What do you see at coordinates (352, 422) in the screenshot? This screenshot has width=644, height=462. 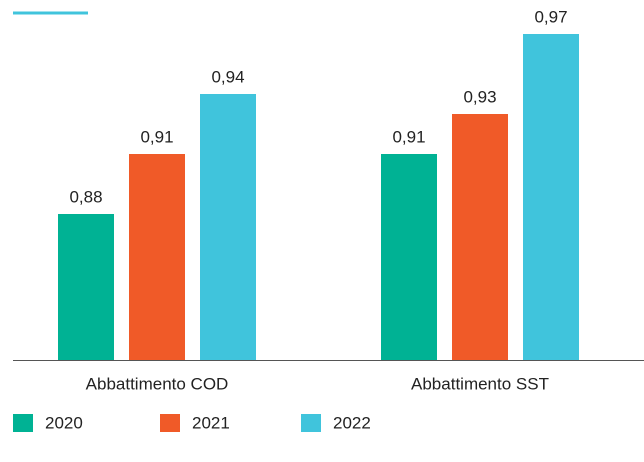 I see `legend-label: 2022` at bounding box center [352, 422].